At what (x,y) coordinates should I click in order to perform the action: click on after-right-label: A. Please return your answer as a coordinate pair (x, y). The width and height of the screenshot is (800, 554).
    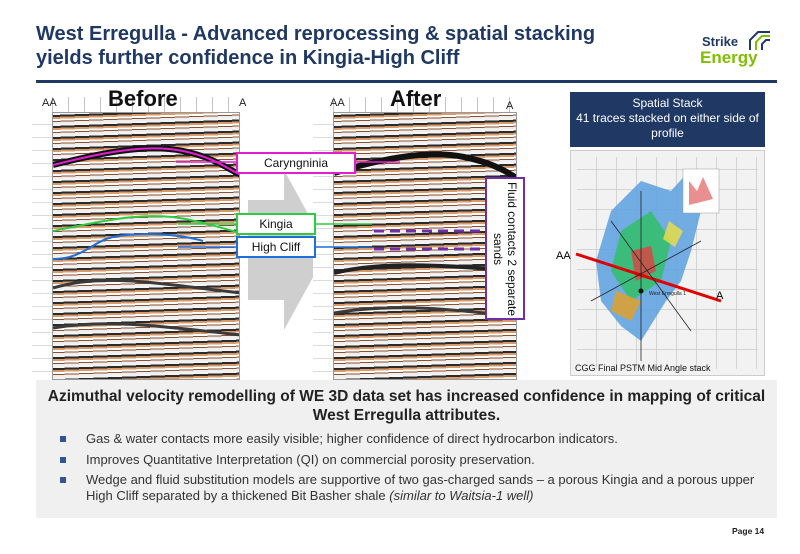
    Looking at the image, I should click on (510, 106).